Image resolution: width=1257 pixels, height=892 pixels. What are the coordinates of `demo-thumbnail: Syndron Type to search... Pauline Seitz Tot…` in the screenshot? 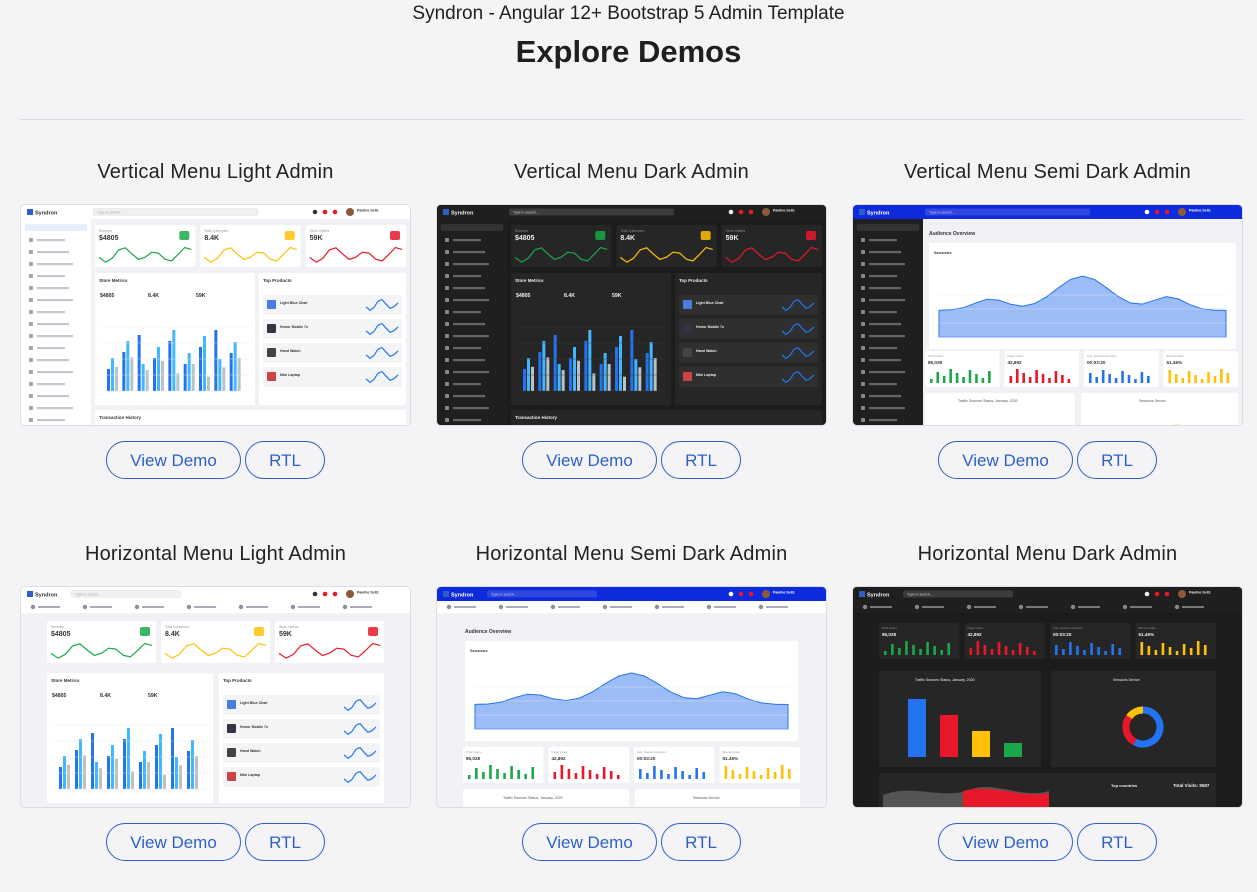 It's located at (1047, 697).